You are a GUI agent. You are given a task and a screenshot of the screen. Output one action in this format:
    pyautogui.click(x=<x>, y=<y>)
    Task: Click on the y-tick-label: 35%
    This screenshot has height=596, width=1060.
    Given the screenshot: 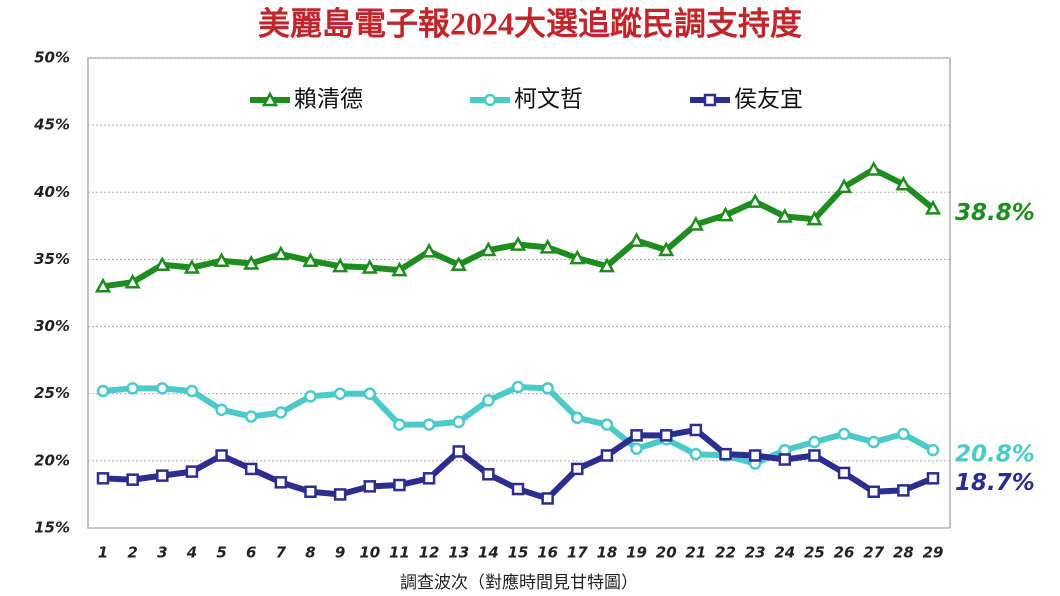 What is the action you would take?
    pyautogui.click(x=52, y=259)
    